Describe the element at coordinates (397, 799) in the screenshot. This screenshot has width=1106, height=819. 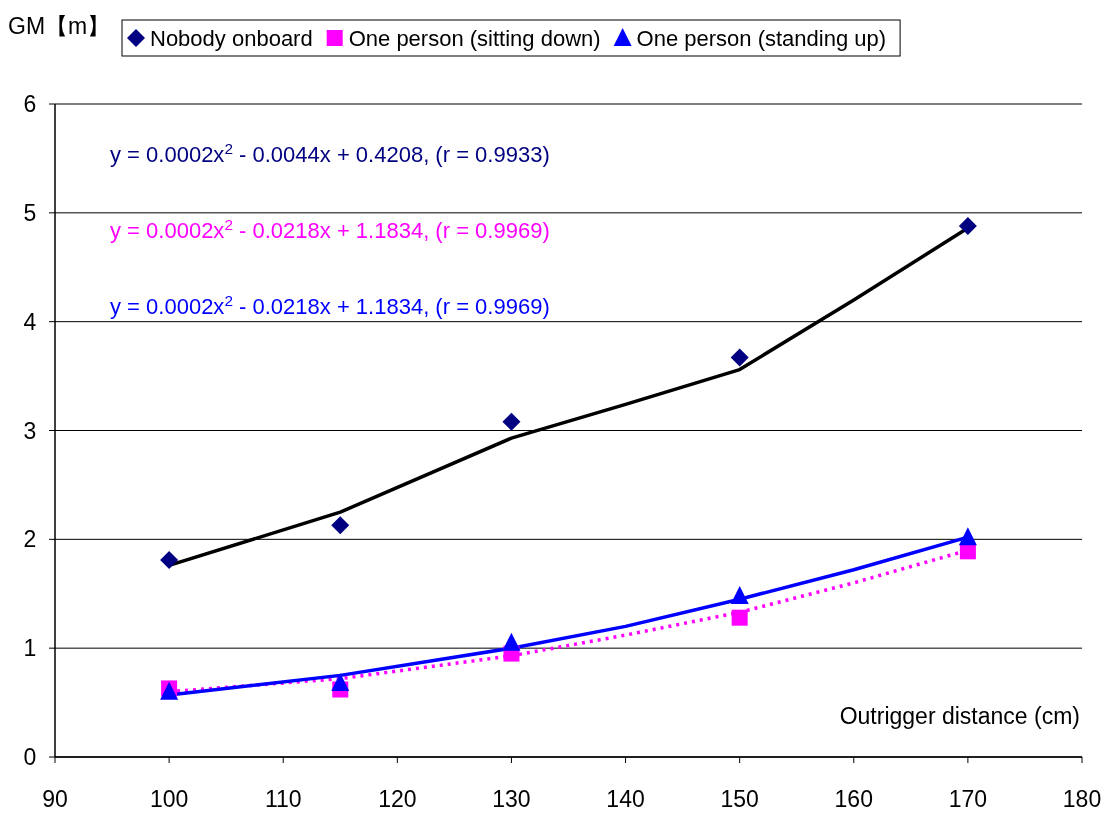
I see `x-tick-label: 120` at that location.